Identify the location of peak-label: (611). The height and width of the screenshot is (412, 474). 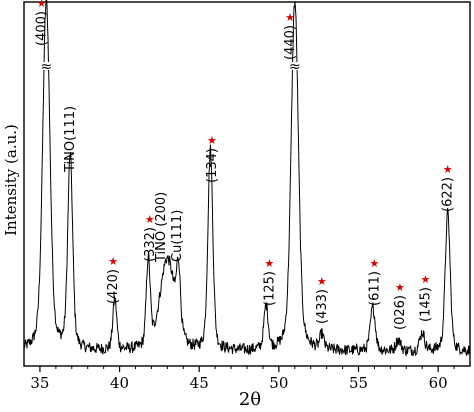
(374, 288).